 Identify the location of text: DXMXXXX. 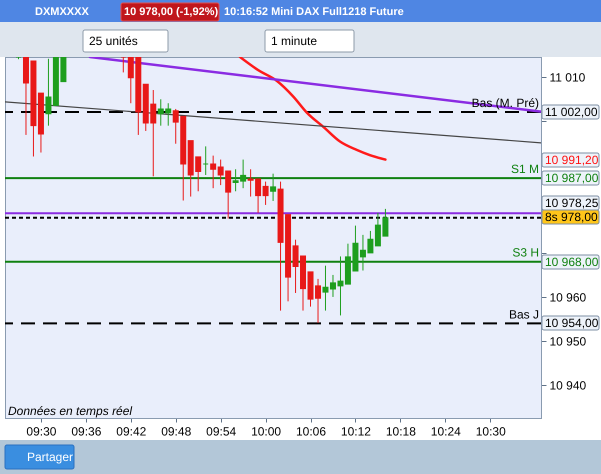
(62, 12).